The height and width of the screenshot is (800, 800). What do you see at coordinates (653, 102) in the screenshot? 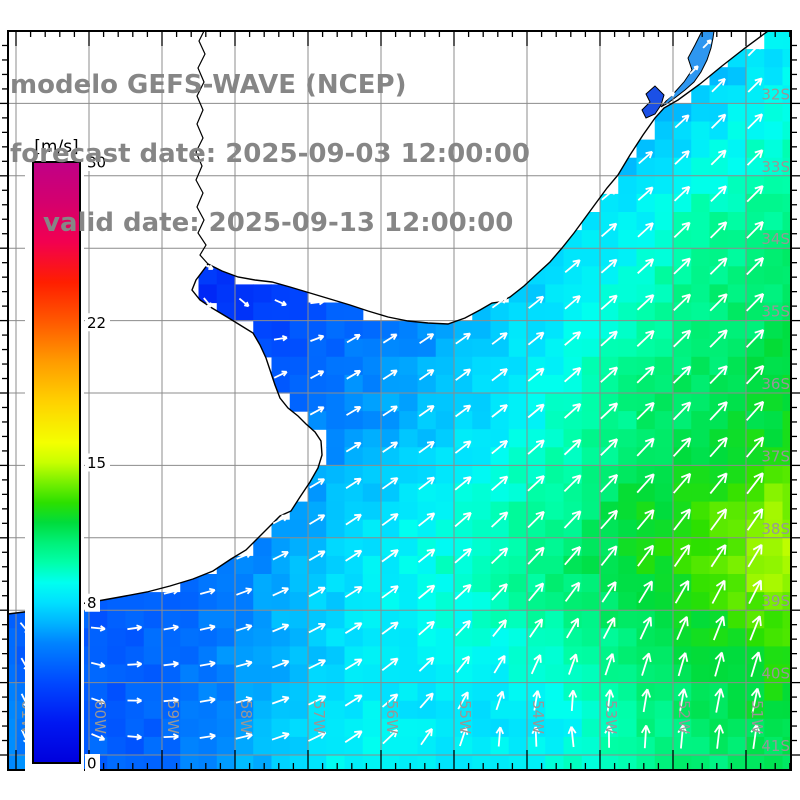
I see `lagoa-mirim` at bounding box center [653, 102].